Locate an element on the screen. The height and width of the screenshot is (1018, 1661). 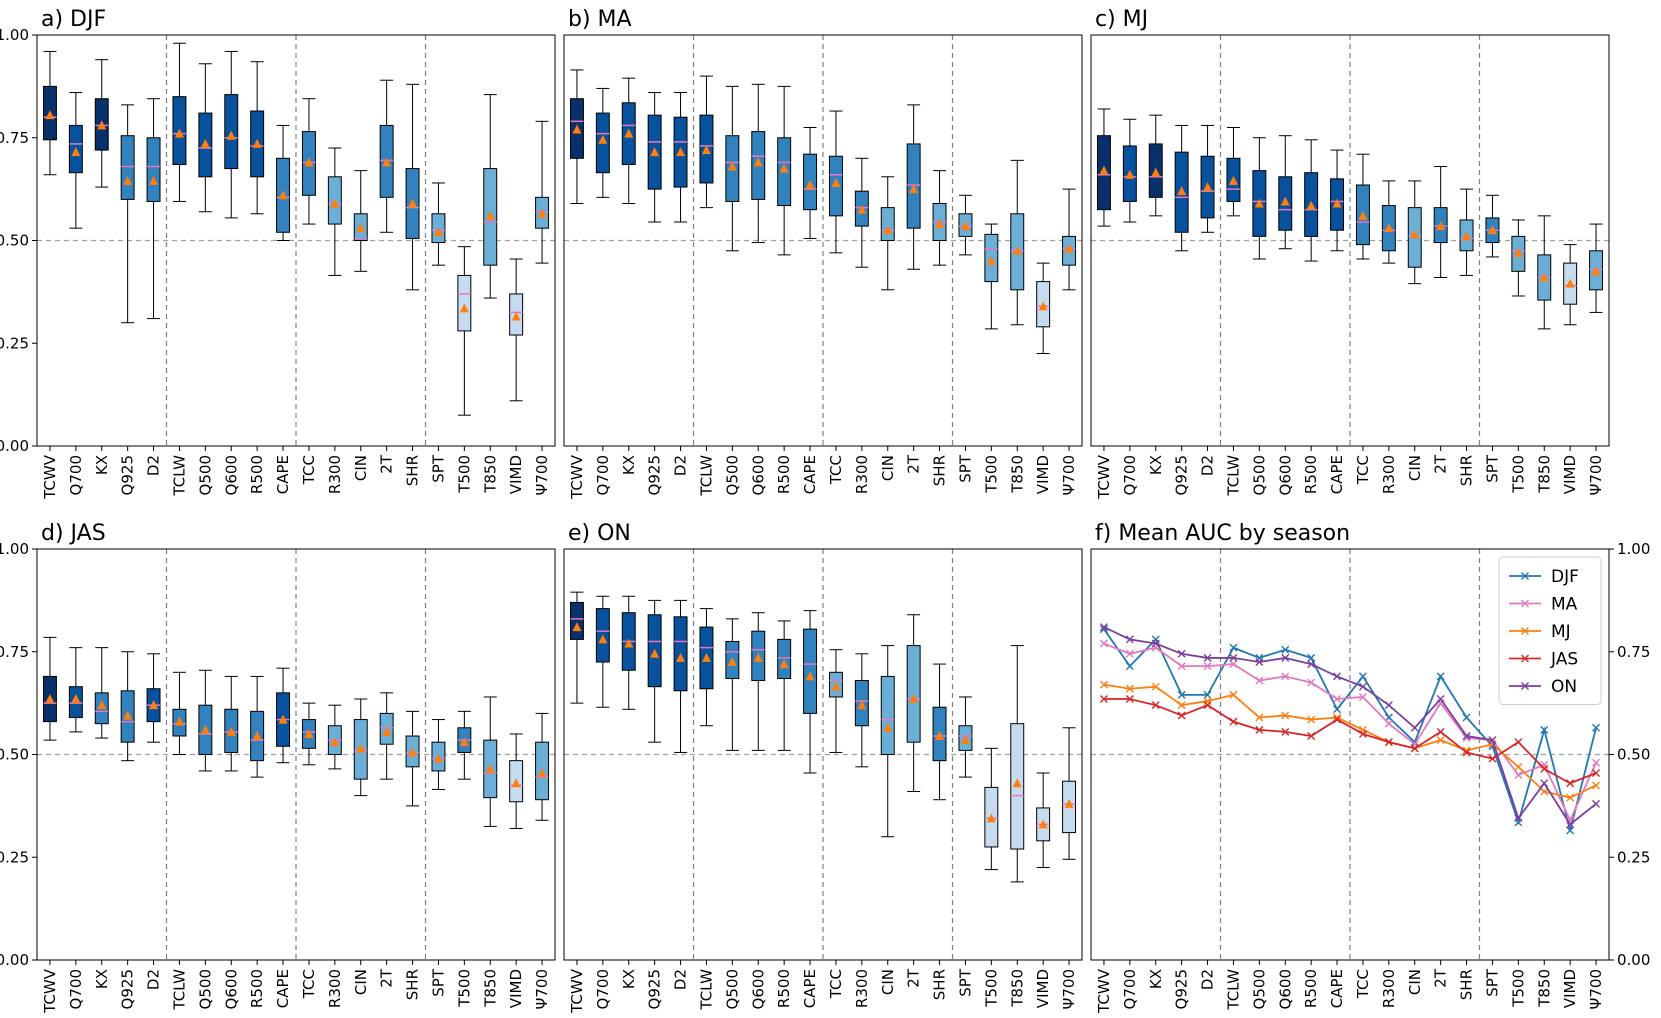
x-tick-label: VIMD is located at coordinates (516, 988).